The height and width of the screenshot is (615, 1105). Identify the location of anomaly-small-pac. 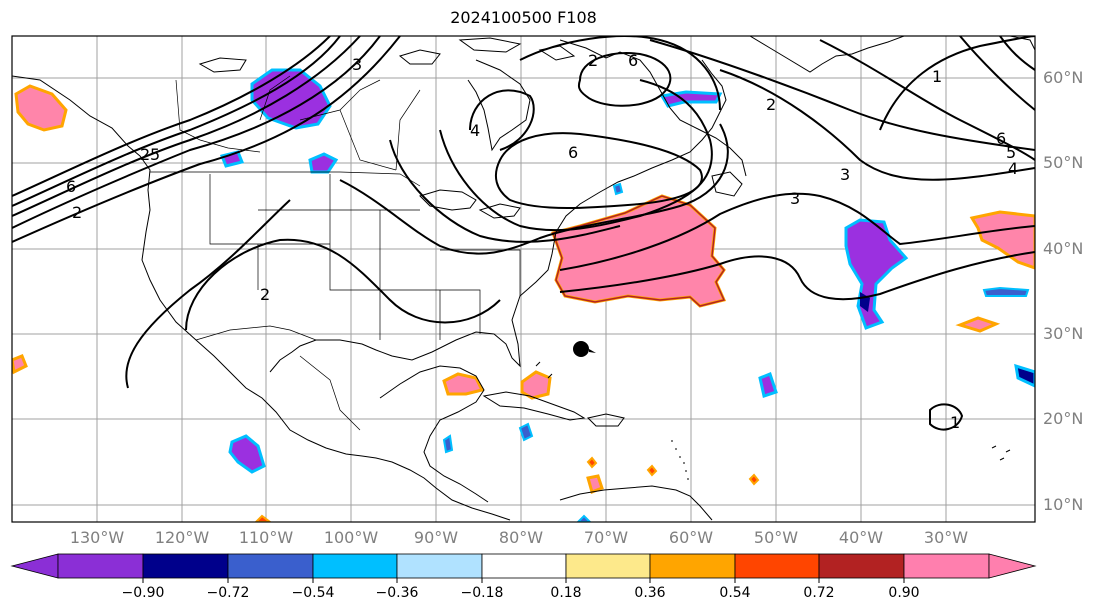
(20, 364).